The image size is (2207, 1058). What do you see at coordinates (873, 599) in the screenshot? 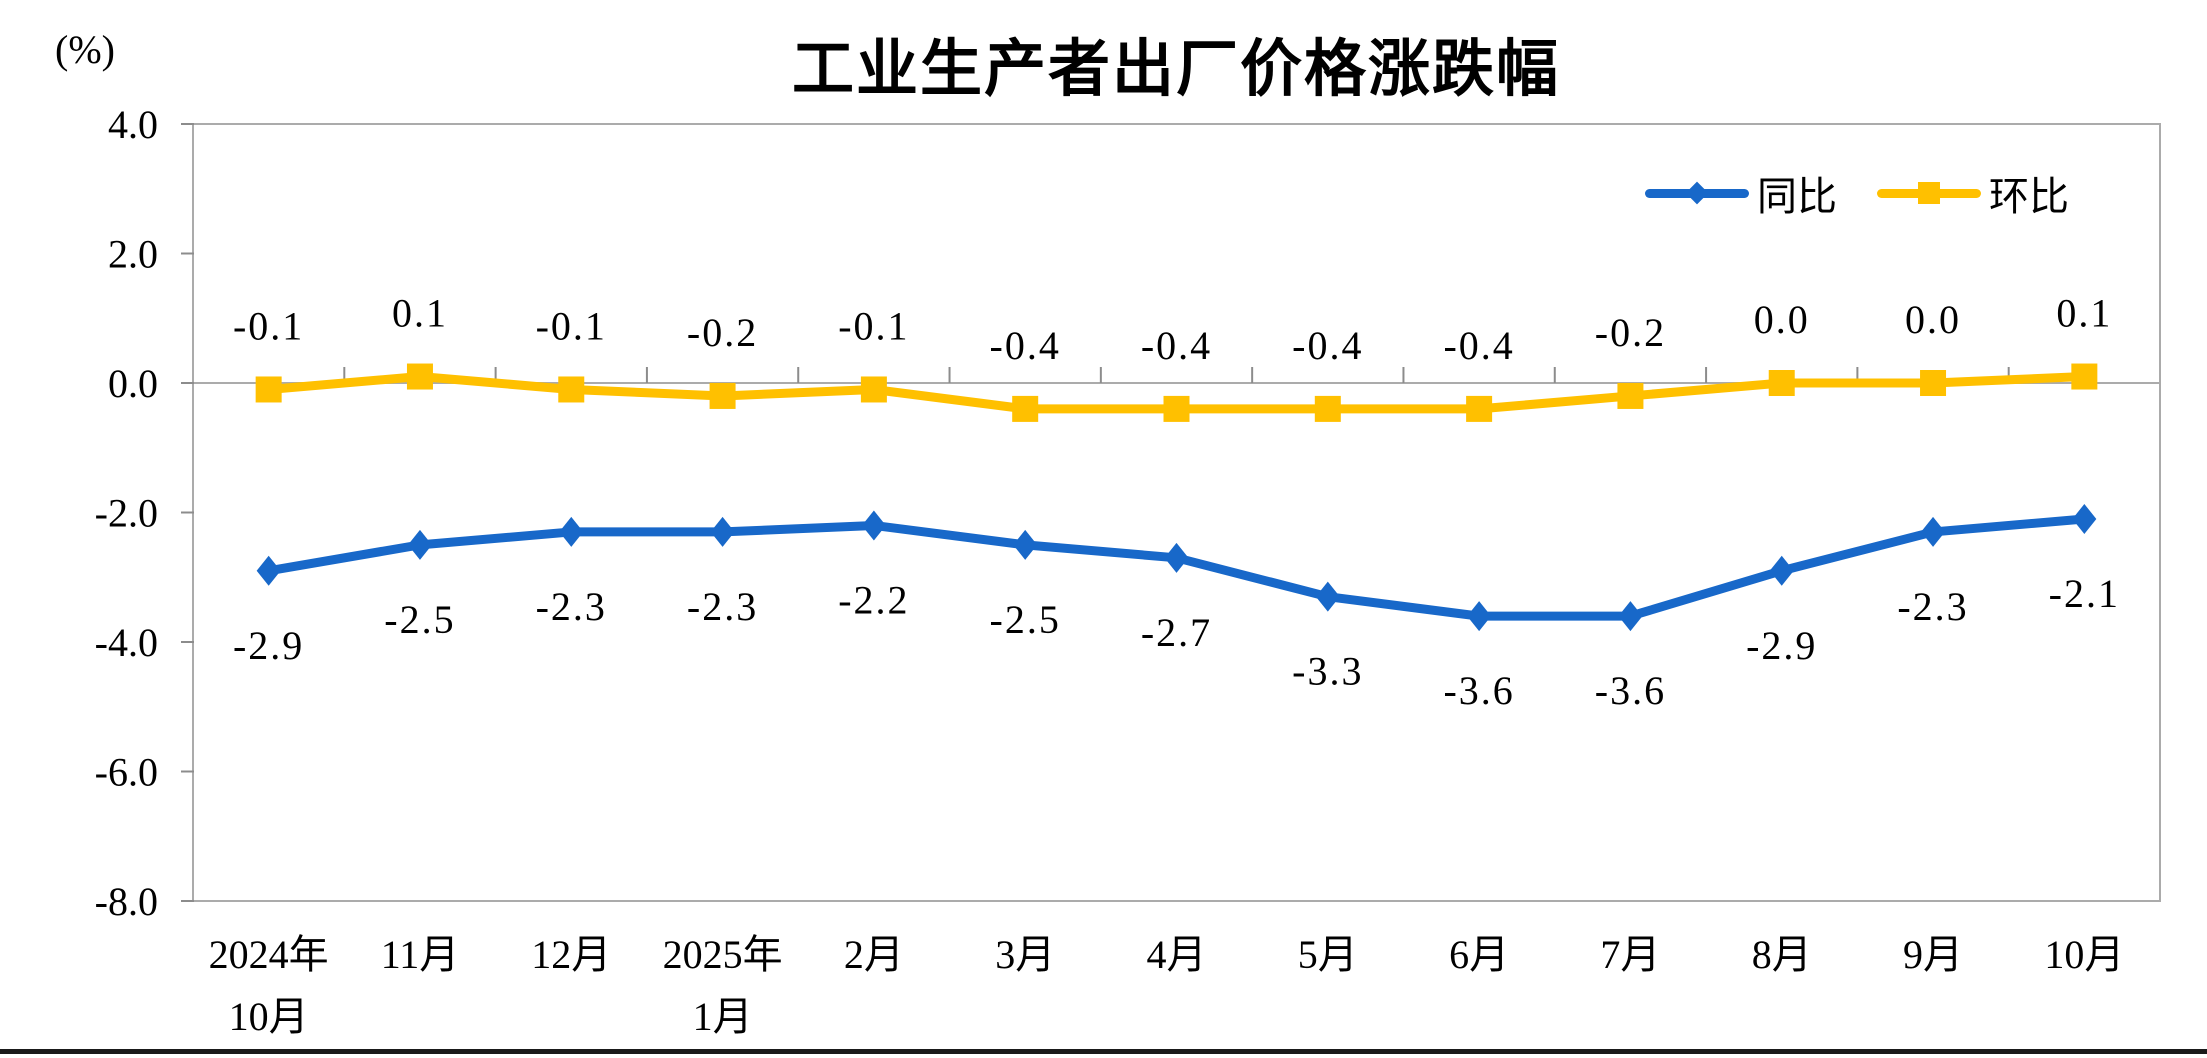
I see `data-label-yoy: -2.2` at bounding box center [873, 599].